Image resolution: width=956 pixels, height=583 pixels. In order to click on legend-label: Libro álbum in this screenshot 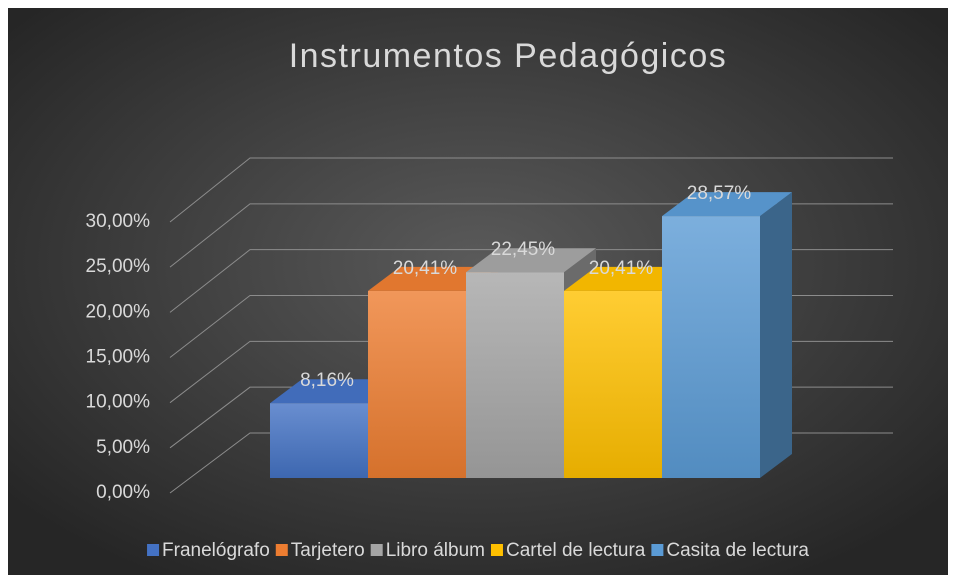, I will do `click(435, 550)`.